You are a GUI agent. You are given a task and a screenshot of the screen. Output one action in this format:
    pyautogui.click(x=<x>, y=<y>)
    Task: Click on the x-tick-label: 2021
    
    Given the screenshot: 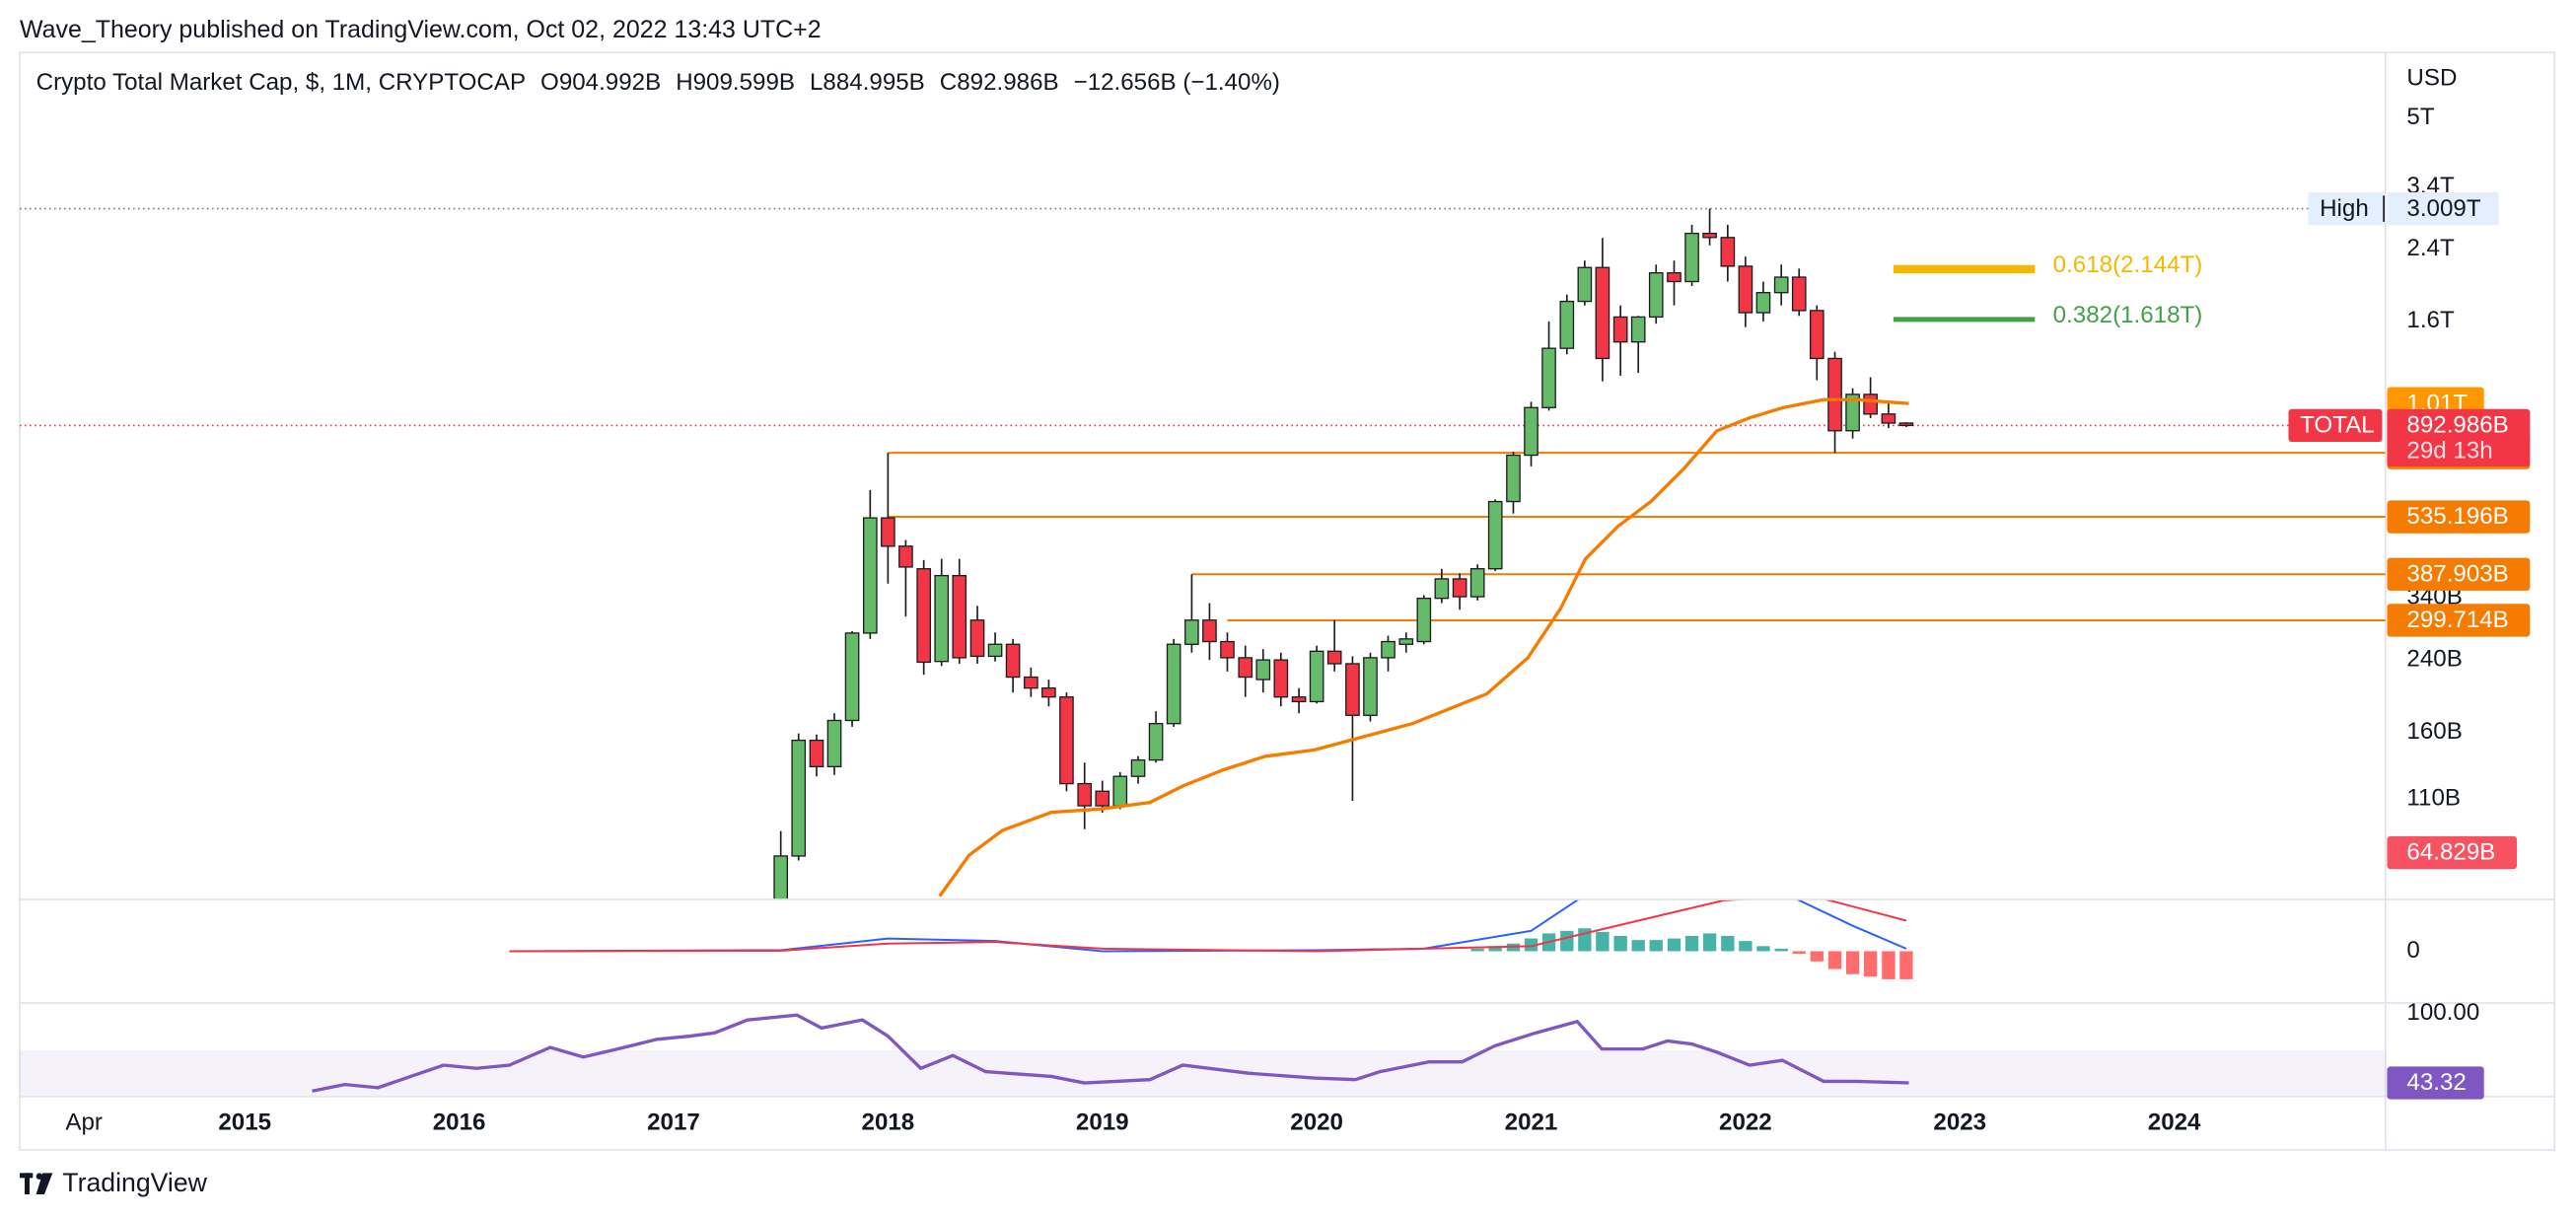 What is the action you would take?
    pyautogui.click(x=1531, y=1123)
    